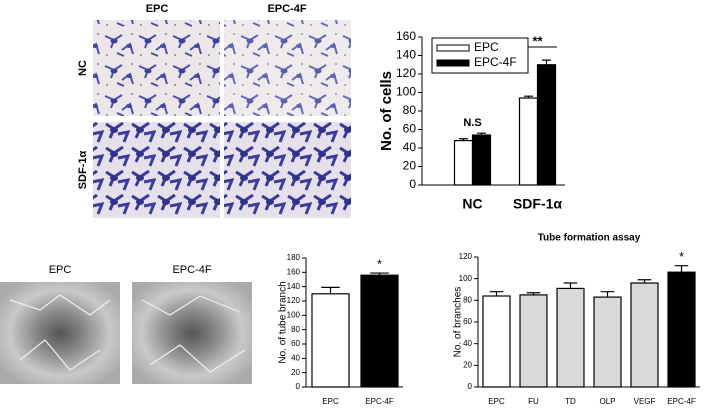  I want to click on row-label: NC, so click(83, 68).